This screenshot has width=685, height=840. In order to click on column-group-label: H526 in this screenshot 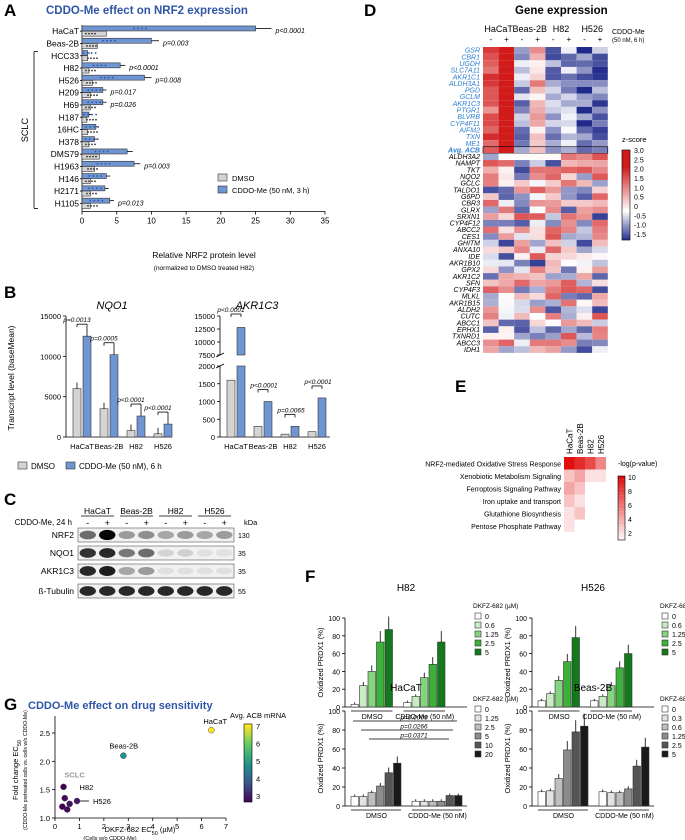, I will do `click(592, 29)`.